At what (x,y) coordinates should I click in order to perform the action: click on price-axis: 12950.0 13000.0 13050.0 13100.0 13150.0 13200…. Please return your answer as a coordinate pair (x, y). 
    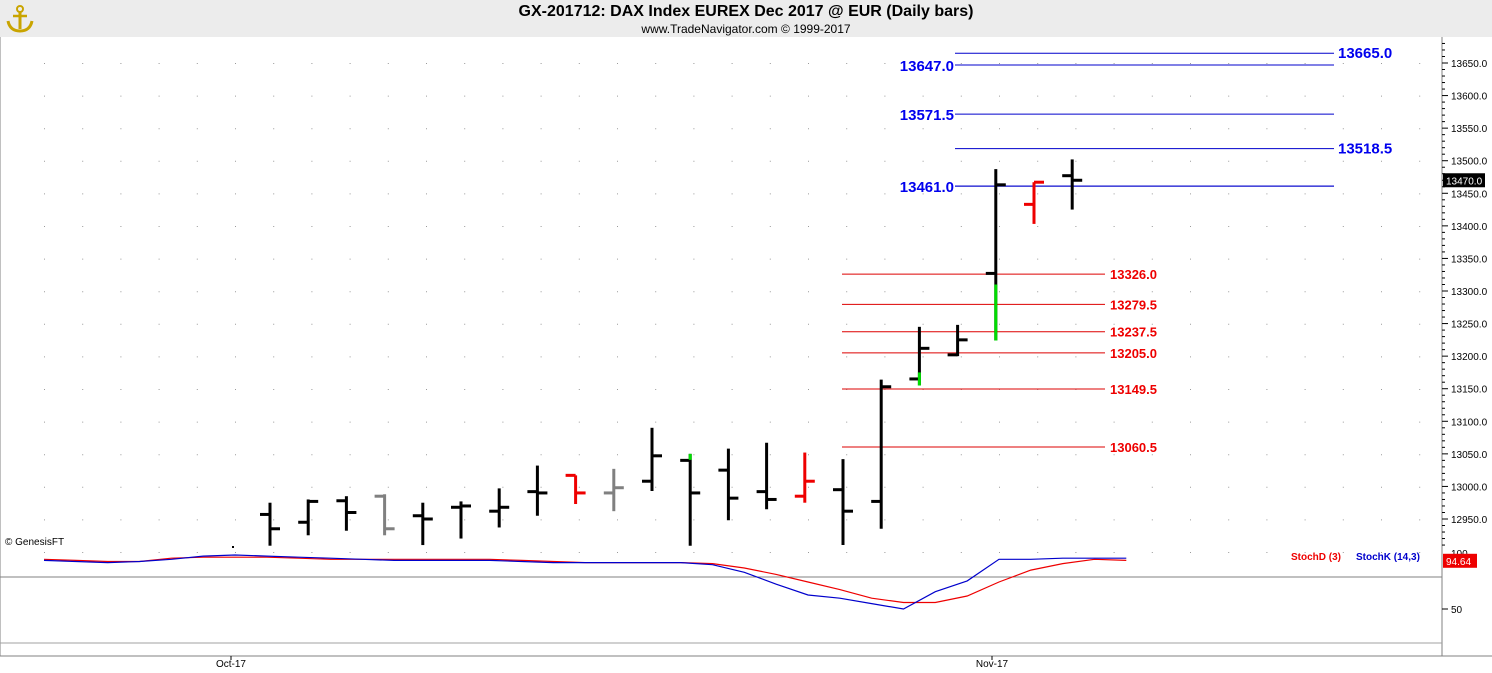
    Looking at the image, I should click on (1465, 294).